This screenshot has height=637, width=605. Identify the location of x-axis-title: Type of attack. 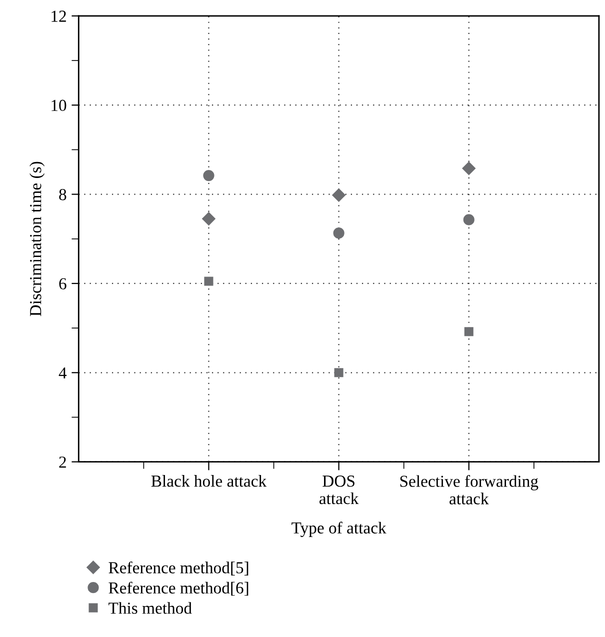
(339, 529).